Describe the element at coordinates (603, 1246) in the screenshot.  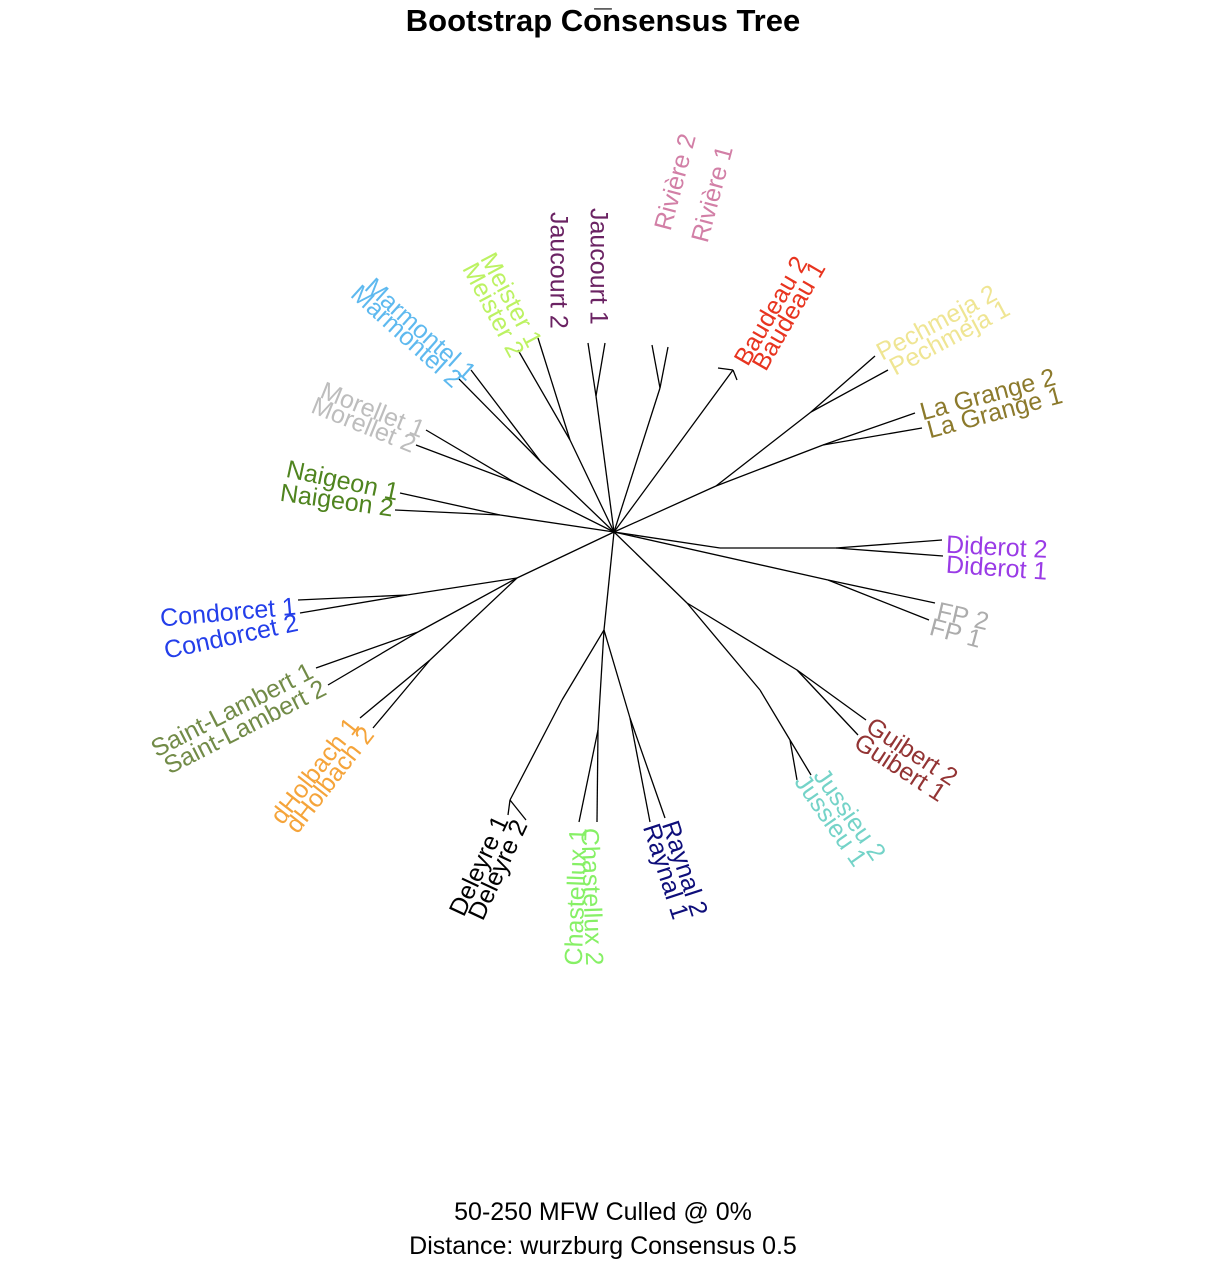
I see `footer-distance: Distance: wurzburg Consensus 0.5` at that location.